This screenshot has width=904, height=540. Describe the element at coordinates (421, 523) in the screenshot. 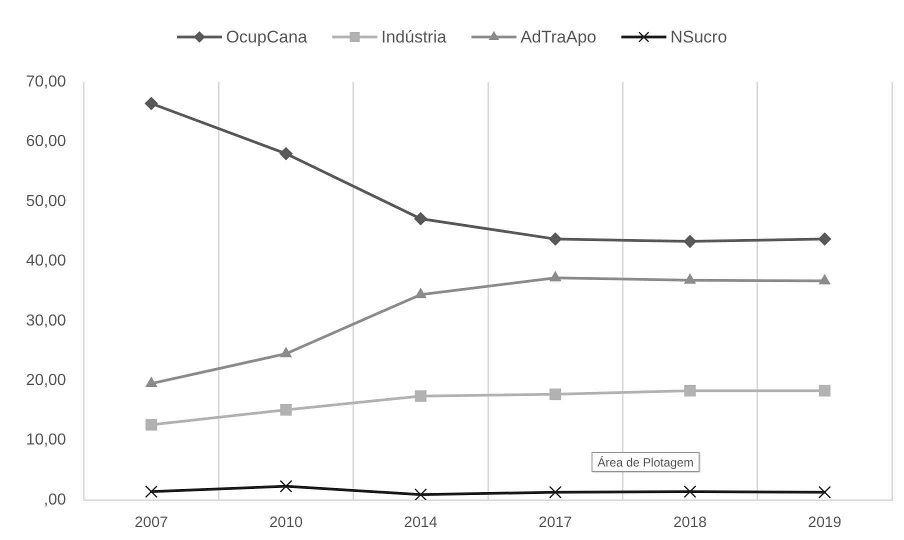

I see `x-tick-label: 2014` at that location.